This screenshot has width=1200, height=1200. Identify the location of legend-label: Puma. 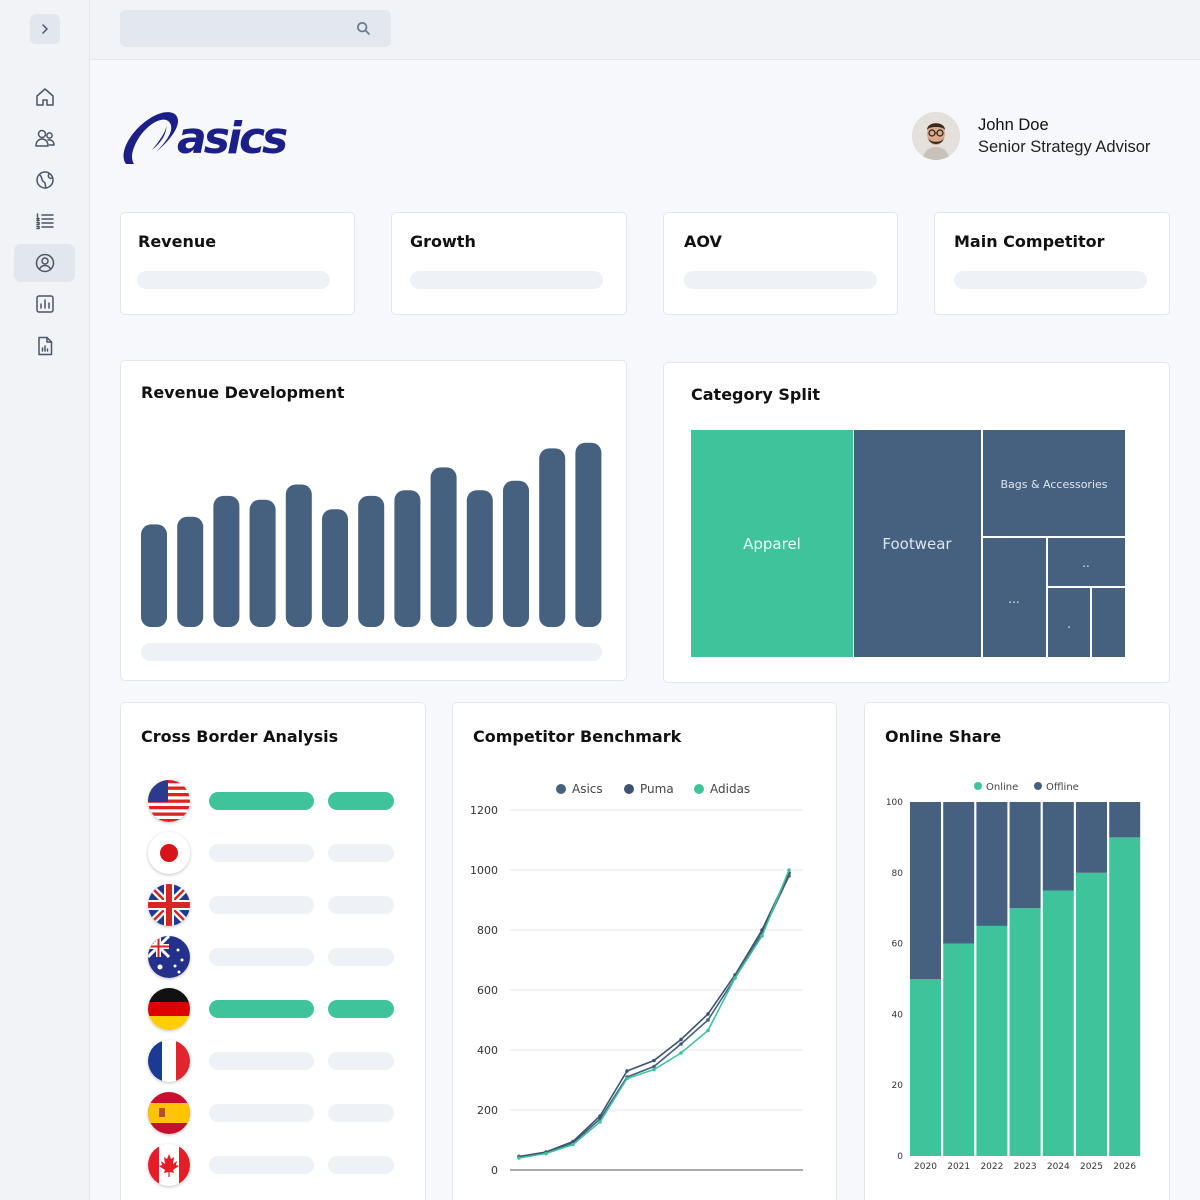
(657, 789).